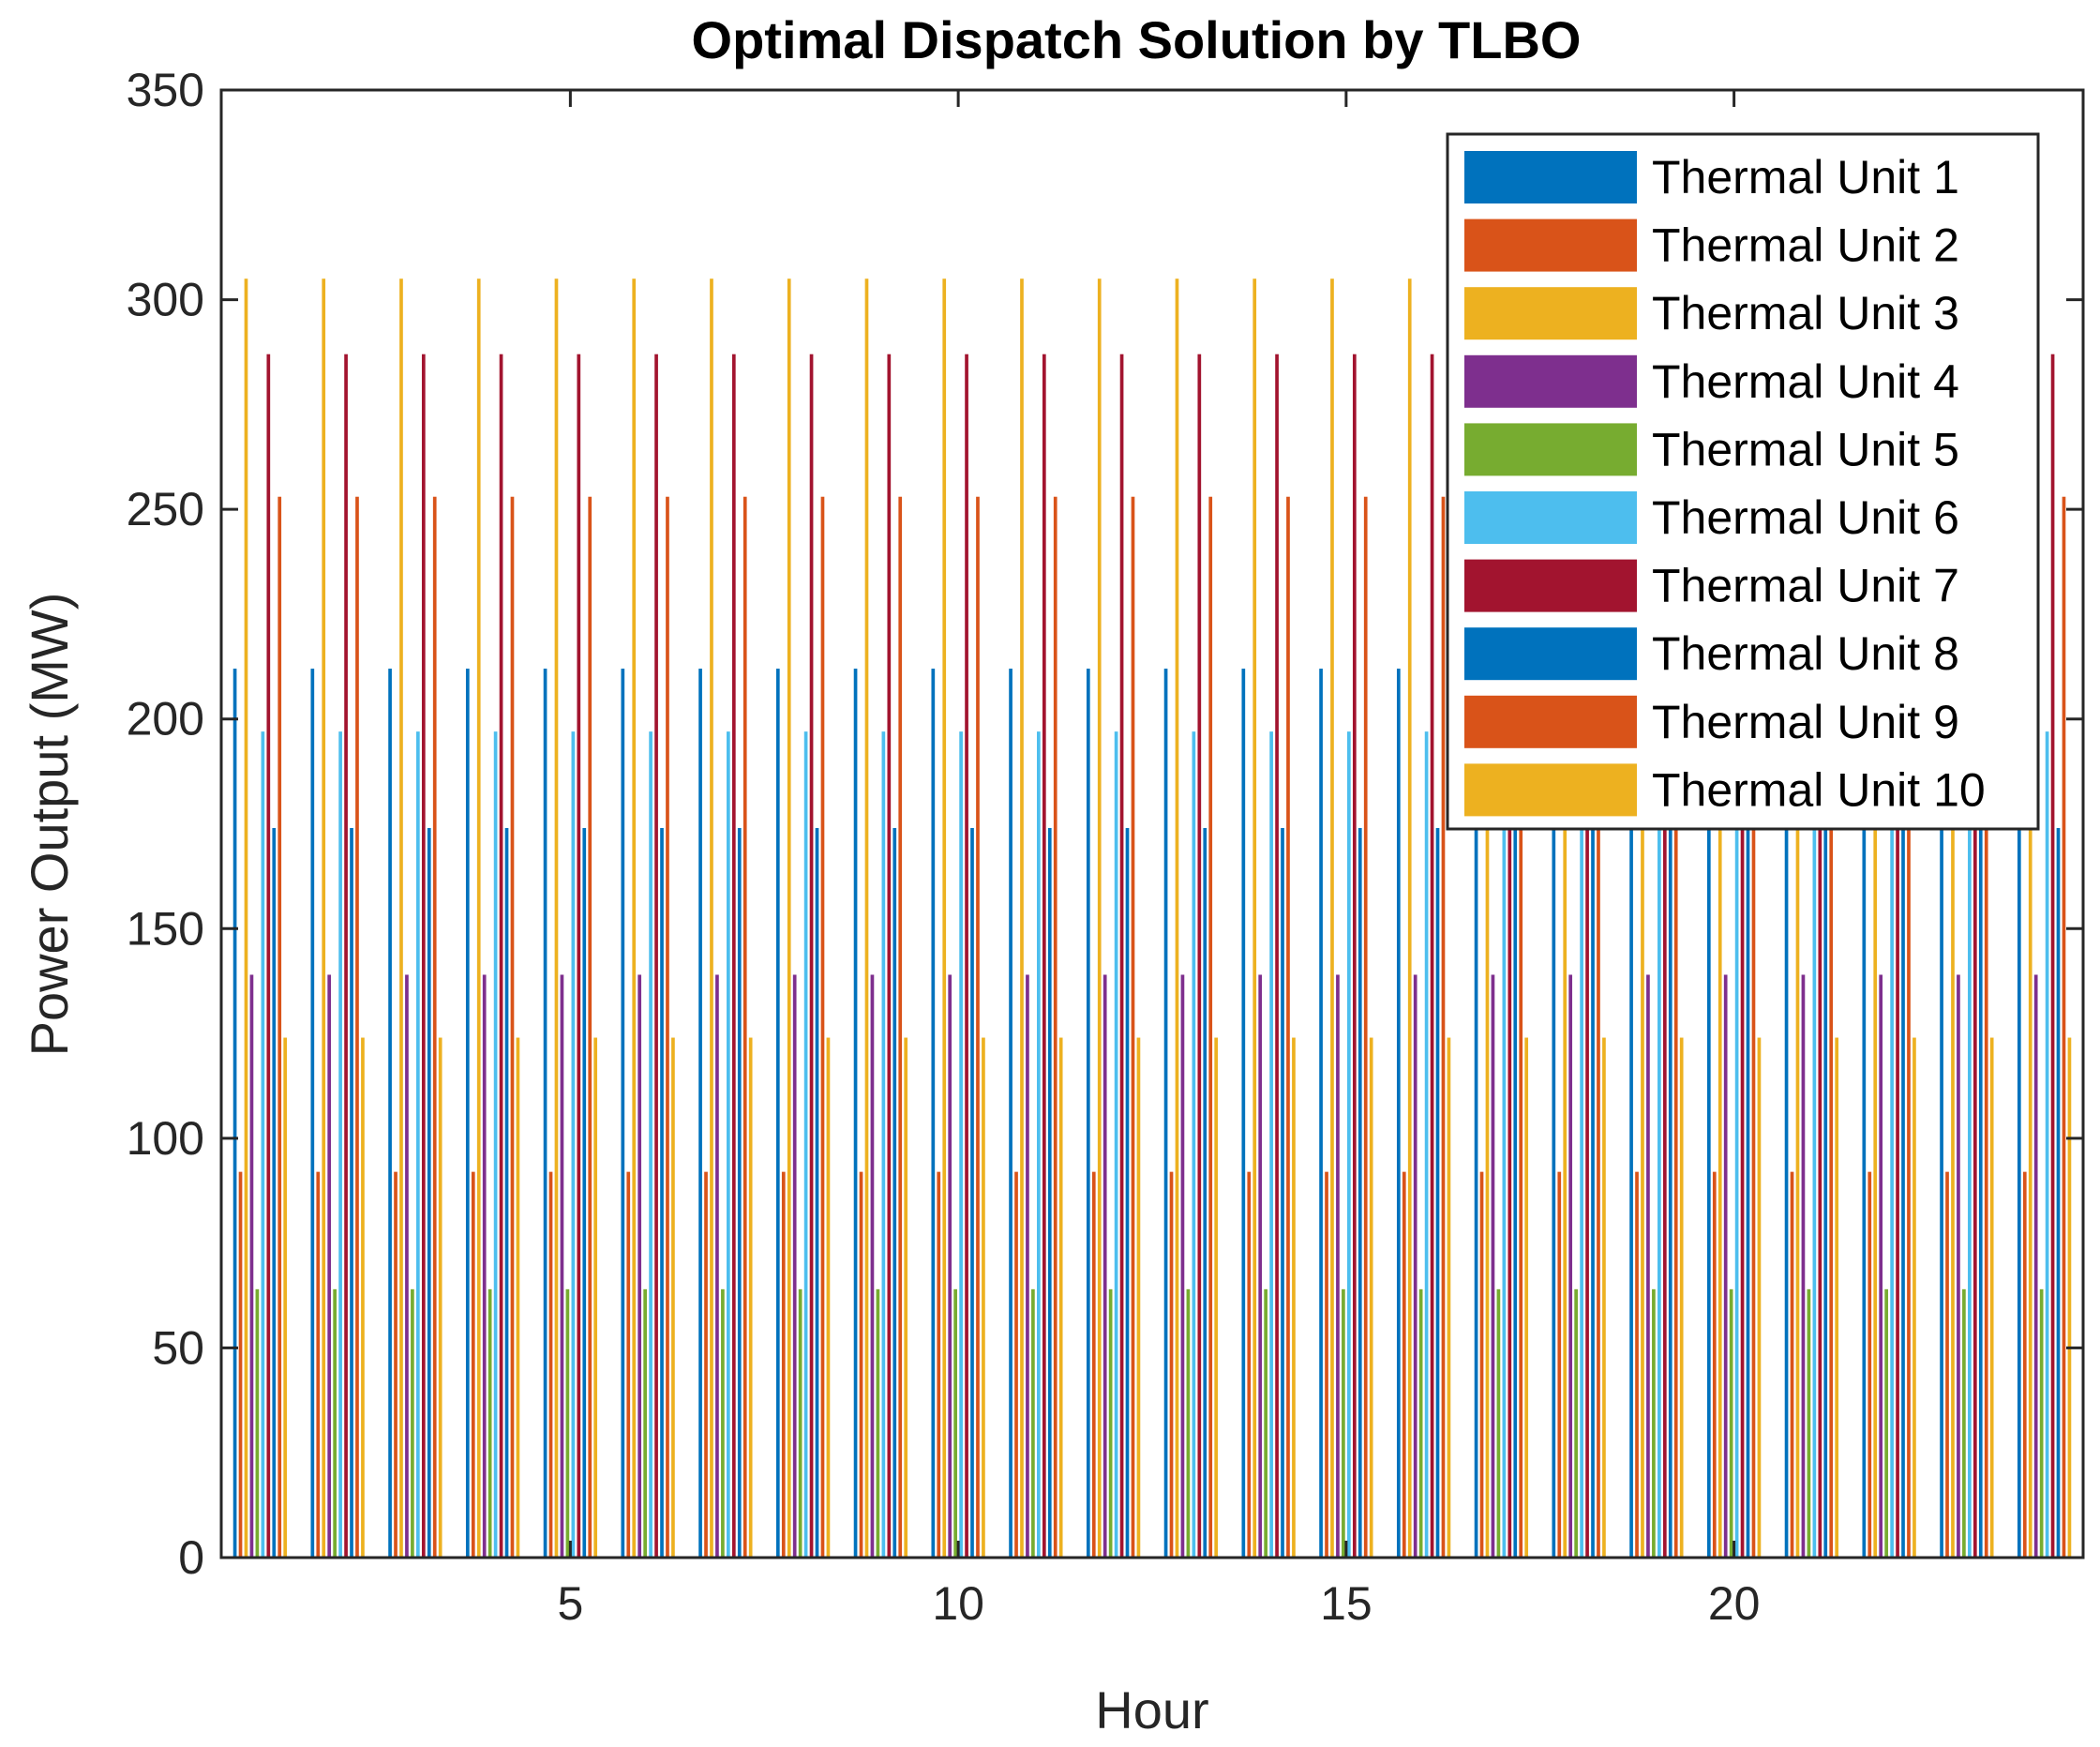  I want to click on legend-label-unit-6: Thermal Unit 6, so click(1805, 517).